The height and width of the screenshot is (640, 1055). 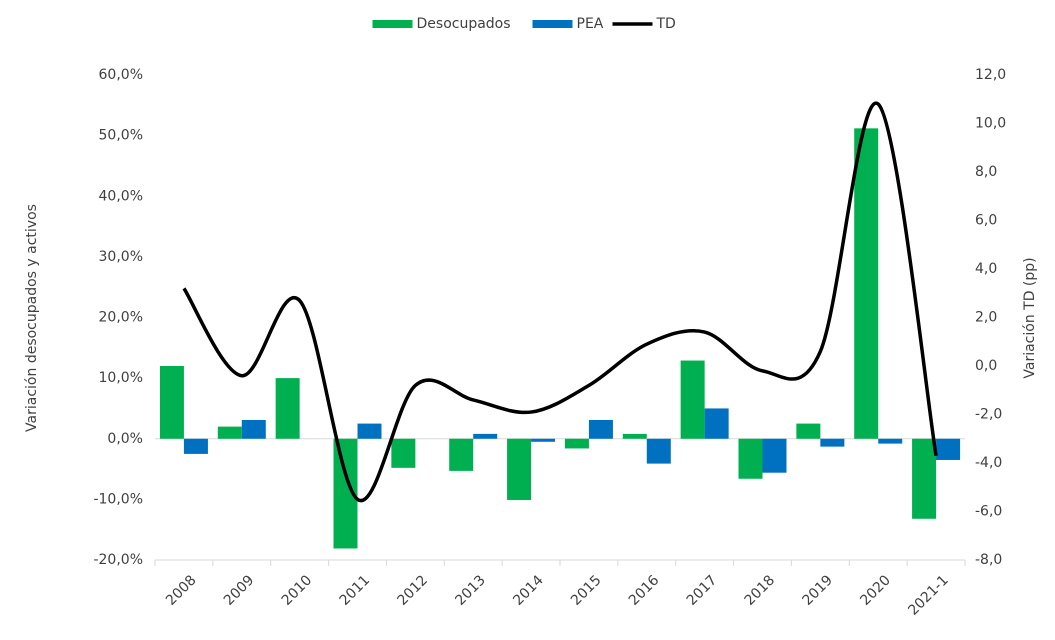 What do you see at coordinates (702, 590) in the screenshot?
I see `x-tick-label: 2017` at bounding box center [702, 590].